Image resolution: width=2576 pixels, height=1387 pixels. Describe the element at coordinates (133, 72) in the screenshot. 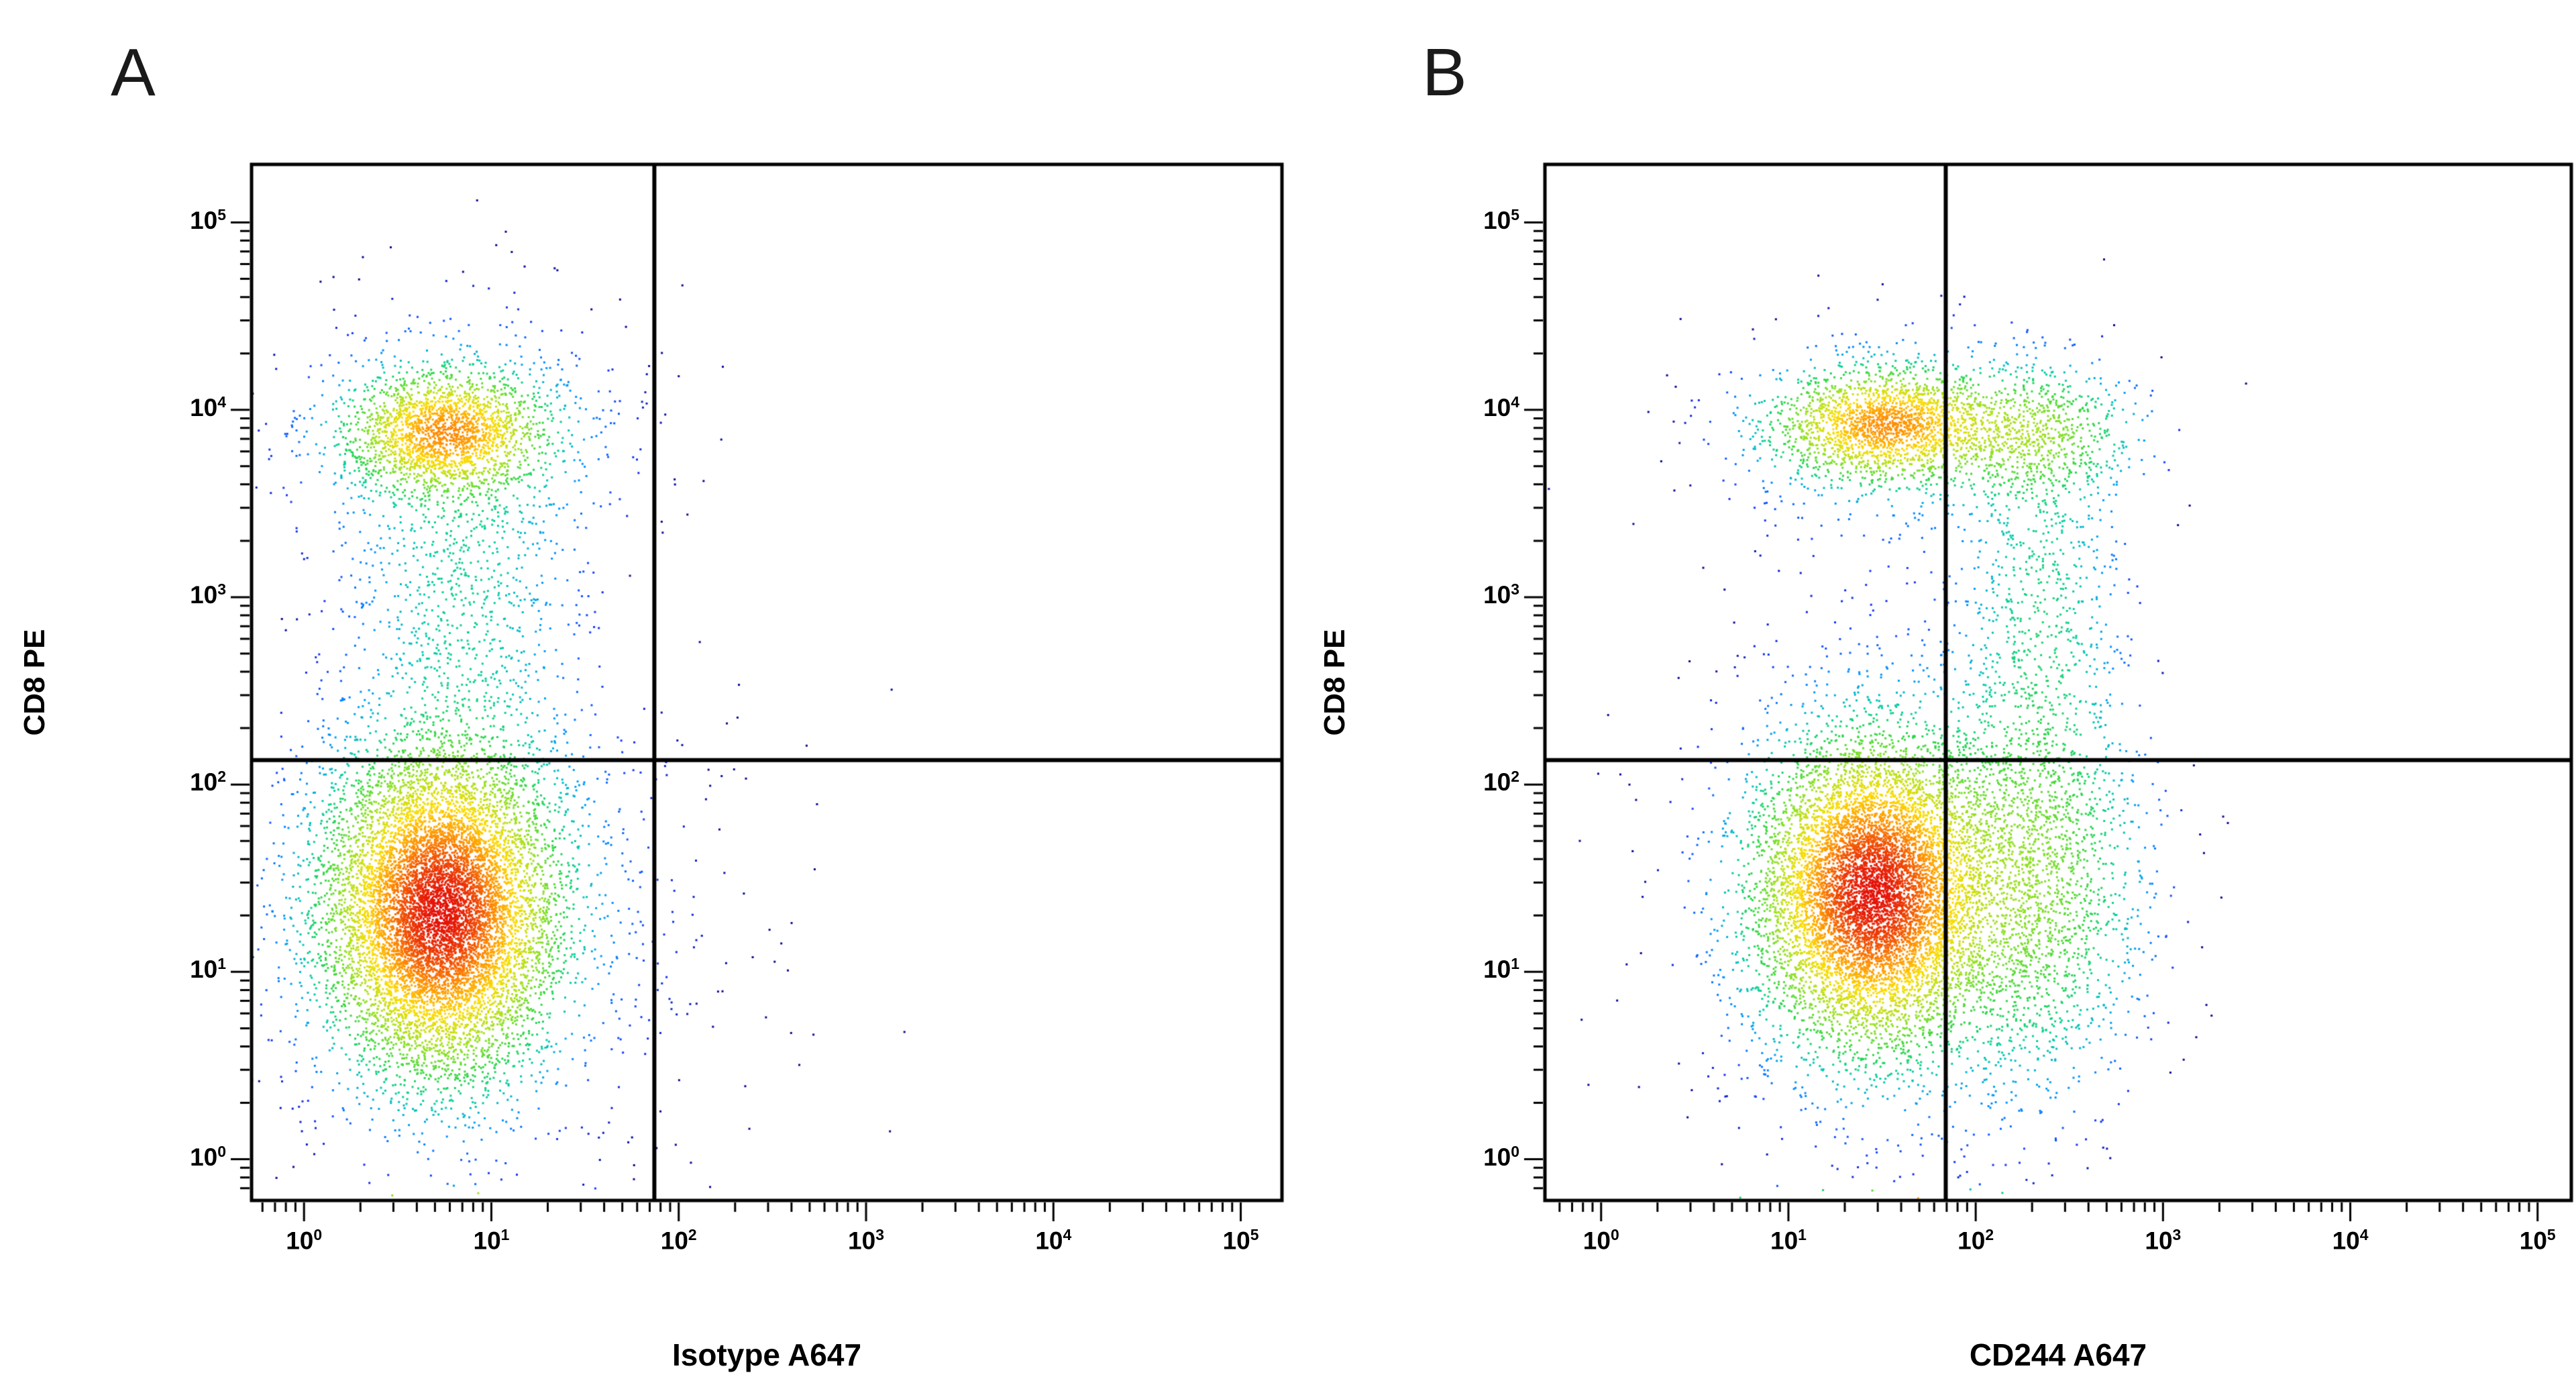

I see `panel-a-letter: A` at that location.